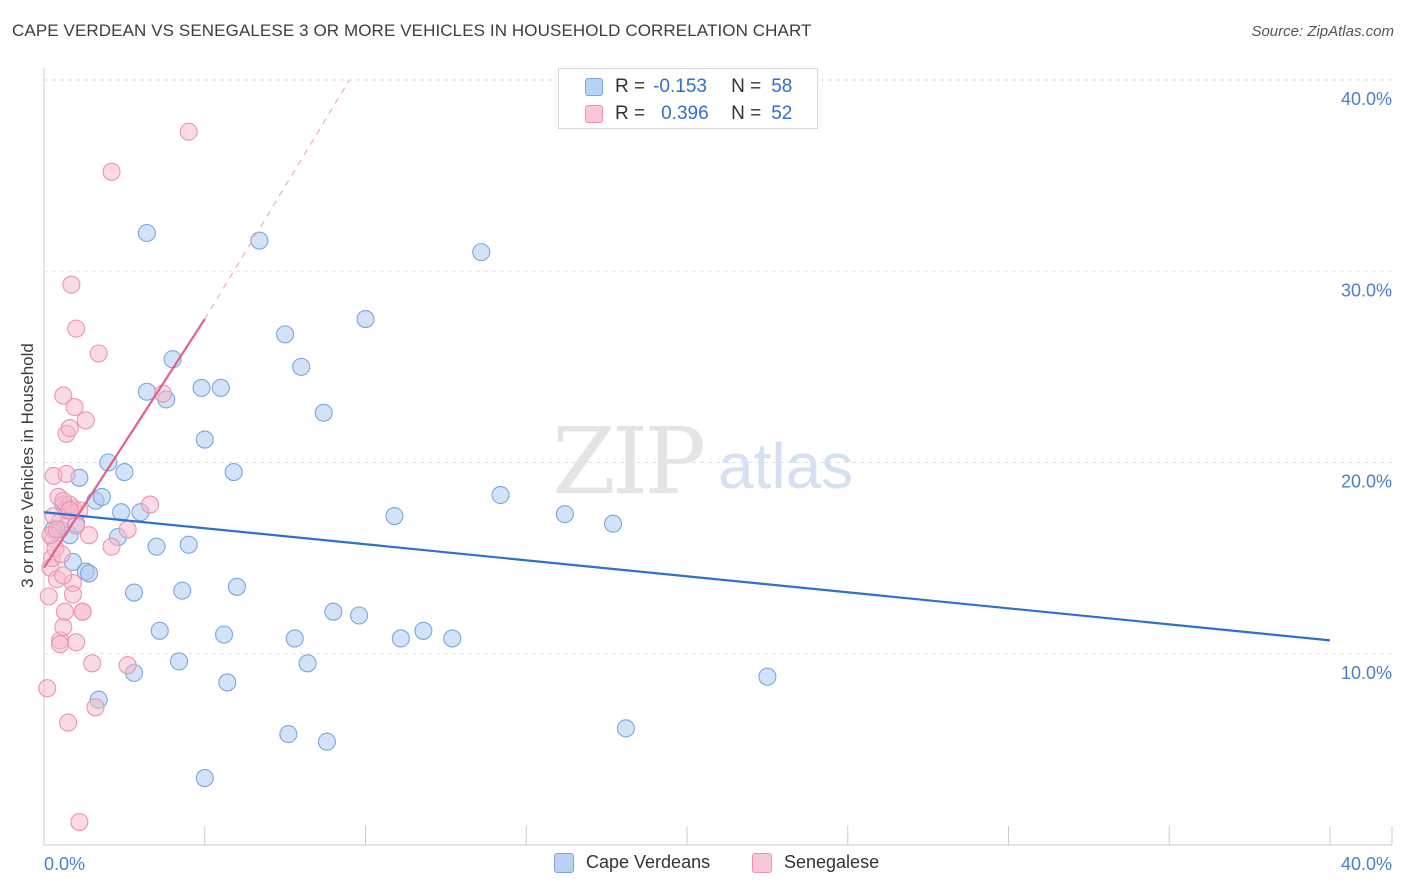  Describe the element at coordinates (648, 862) in the screenshot. I see `series-legend-label: Cape Verdeans` at that location.